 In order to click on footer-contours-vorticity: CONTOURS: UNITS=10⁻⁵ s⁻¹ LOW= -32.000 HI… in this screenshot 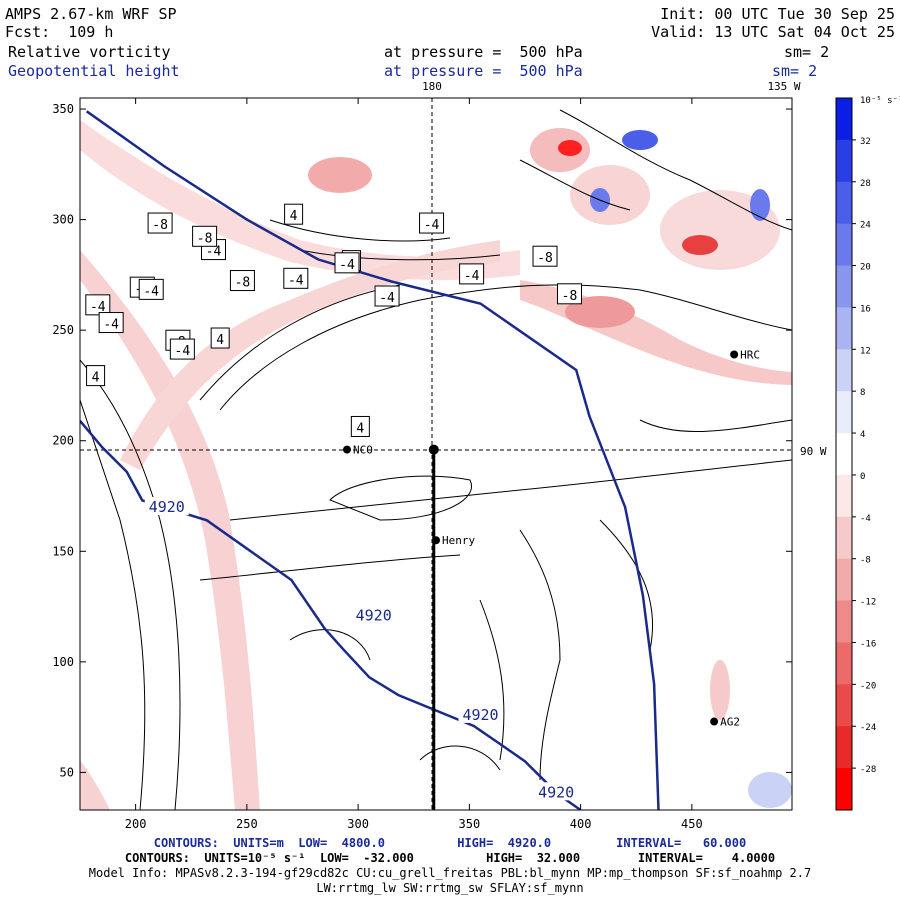, I will do `click(450, 858)`.